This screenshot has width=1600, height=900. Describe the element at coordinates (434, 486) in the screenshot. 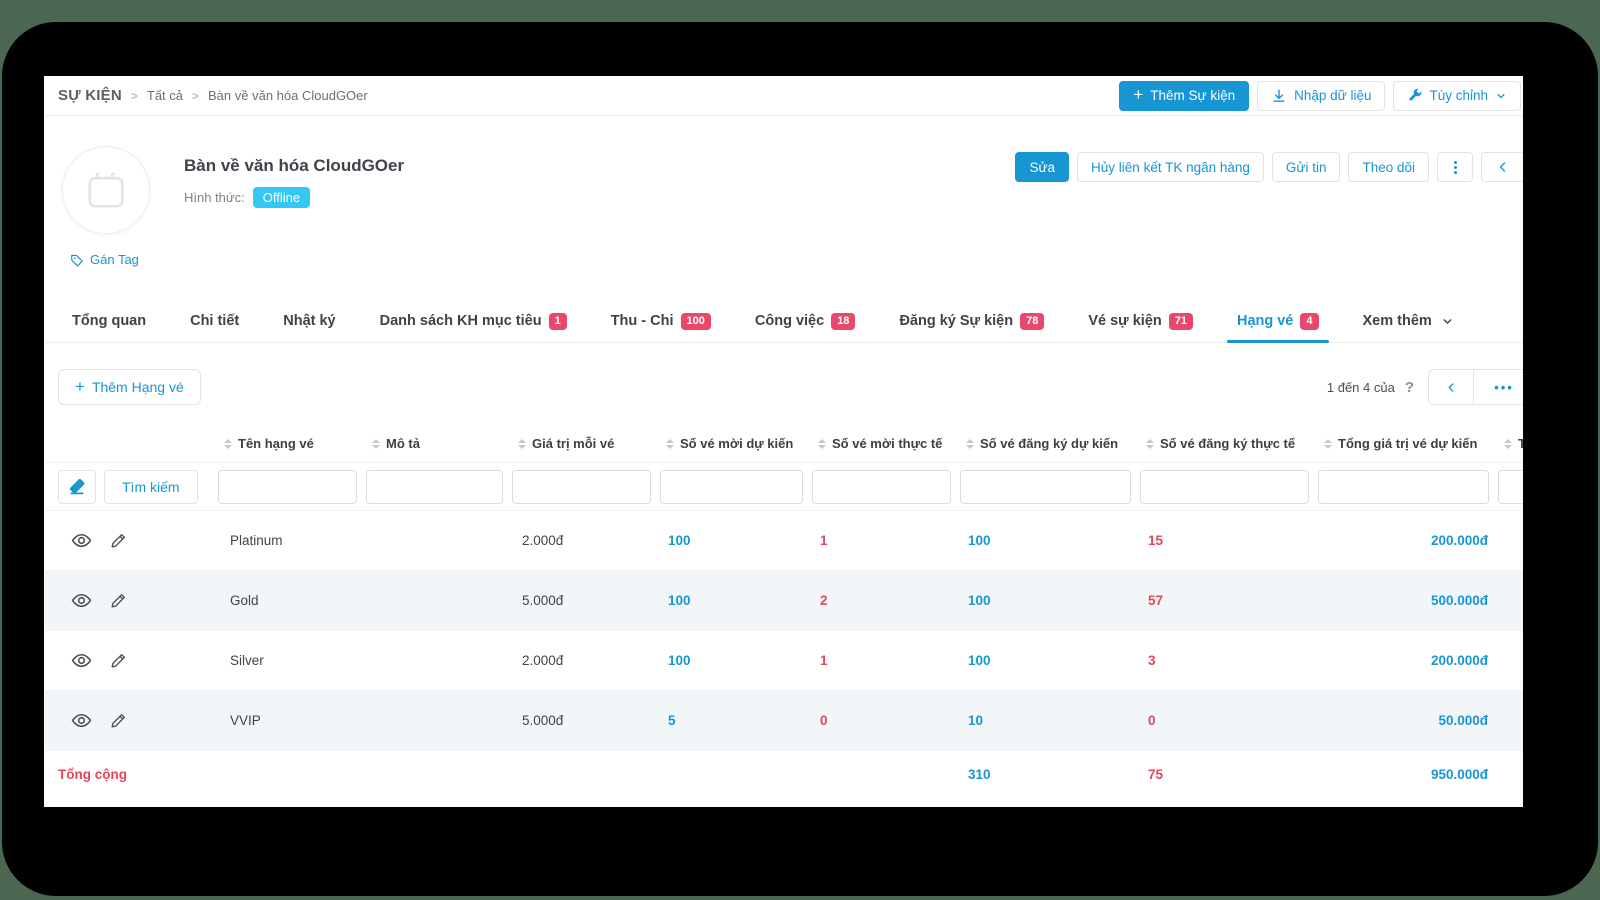

I see `filter-input-description` at that location.